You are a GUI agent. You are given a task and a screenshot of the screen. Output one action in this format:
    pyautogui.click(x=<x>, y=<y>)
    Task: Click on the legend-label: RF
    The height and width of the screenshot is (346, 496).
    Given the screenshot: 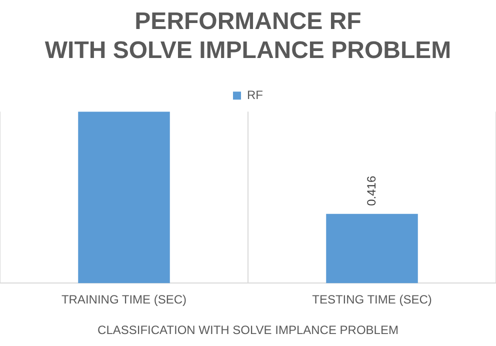 What is the action you would take?
    pyautogui.click(x=255, y=95)
    